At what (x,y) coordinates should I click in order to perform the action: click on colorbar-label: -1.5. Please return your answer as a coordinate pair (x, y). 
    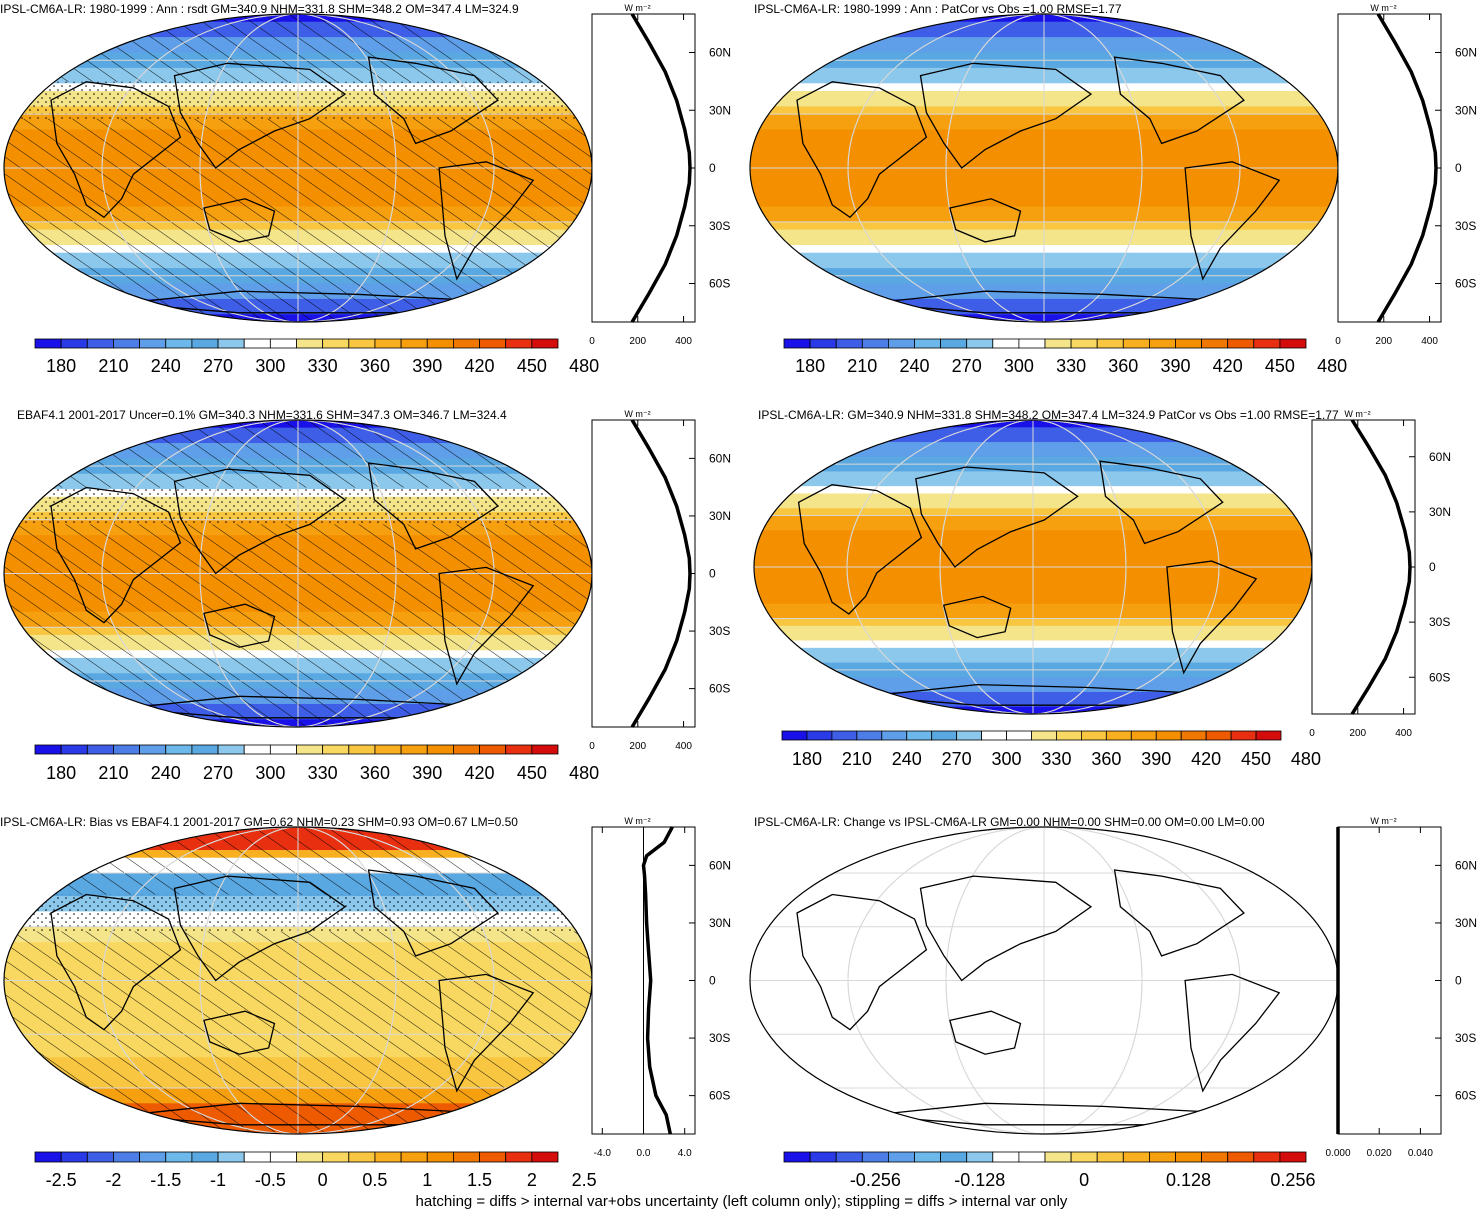
    Looking at the image, I should click on (165, 1180).